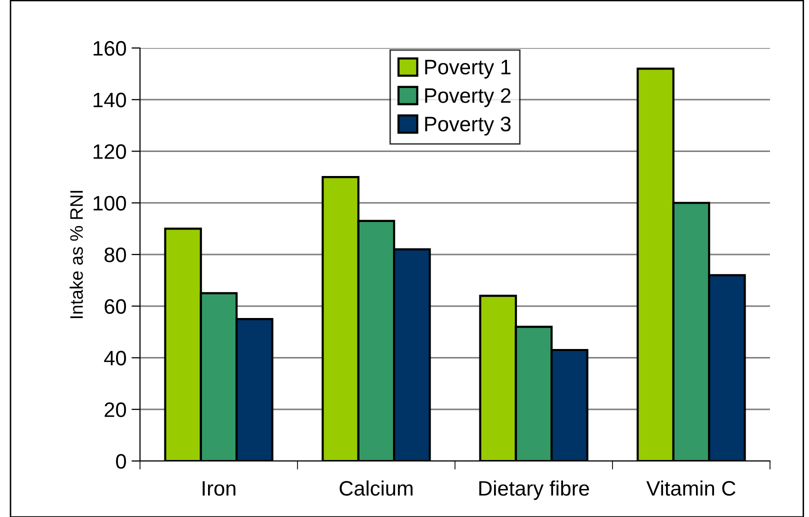  What do you see at coordinates (115, 358) in the screenshot?
I see `y-tick-label: 40` at bounding box center [115, 358].